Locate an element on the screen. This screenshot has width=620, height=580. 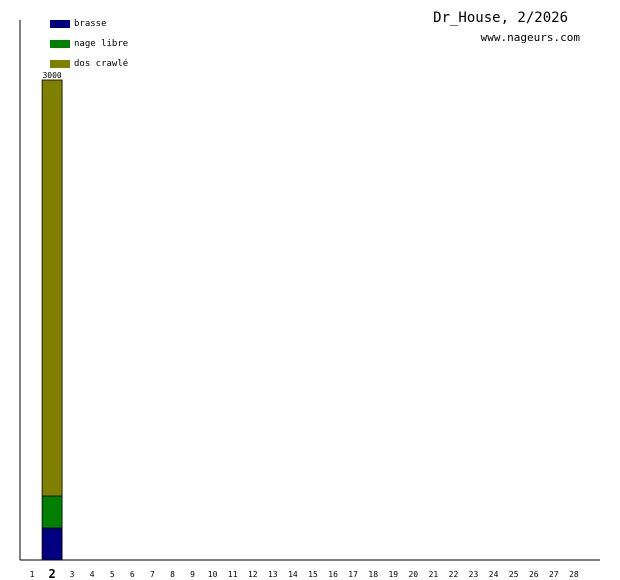
legend-swatch-dos-crawle is located at coordinates (60, 64).